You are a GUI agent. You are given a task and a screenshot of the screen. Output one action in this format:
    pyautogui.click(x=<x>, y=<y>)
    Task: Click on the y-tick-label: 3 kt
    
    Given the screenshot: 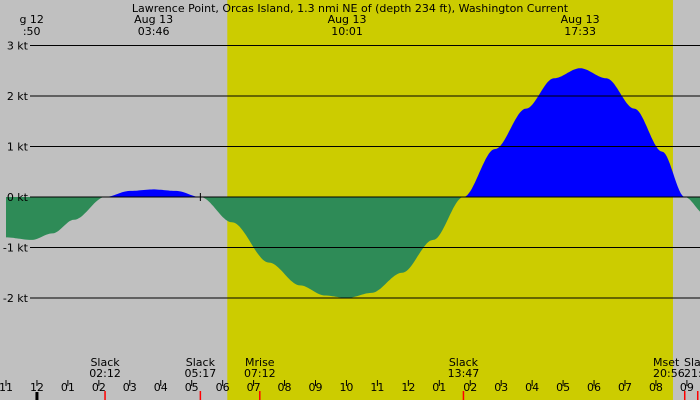 What is the action you would take?
    pyautogui.click(x=18, y=46)
    